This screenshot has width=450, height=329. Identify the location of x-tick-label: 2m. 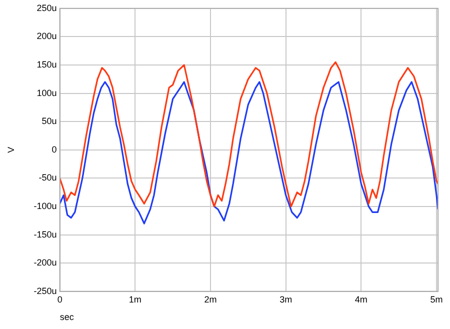
(210, 299).